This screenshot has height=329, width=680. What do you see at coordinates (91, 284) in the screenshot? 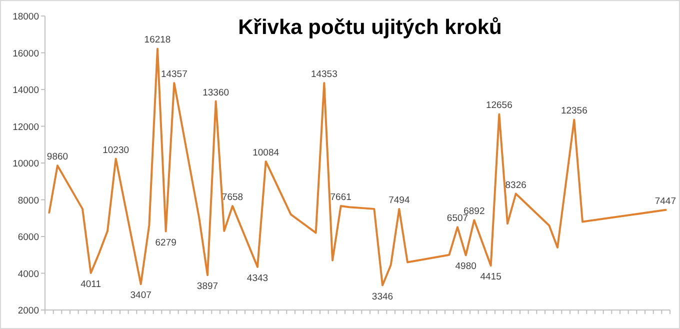
I see `data-label: 4011` at bounding box center [91, 284].